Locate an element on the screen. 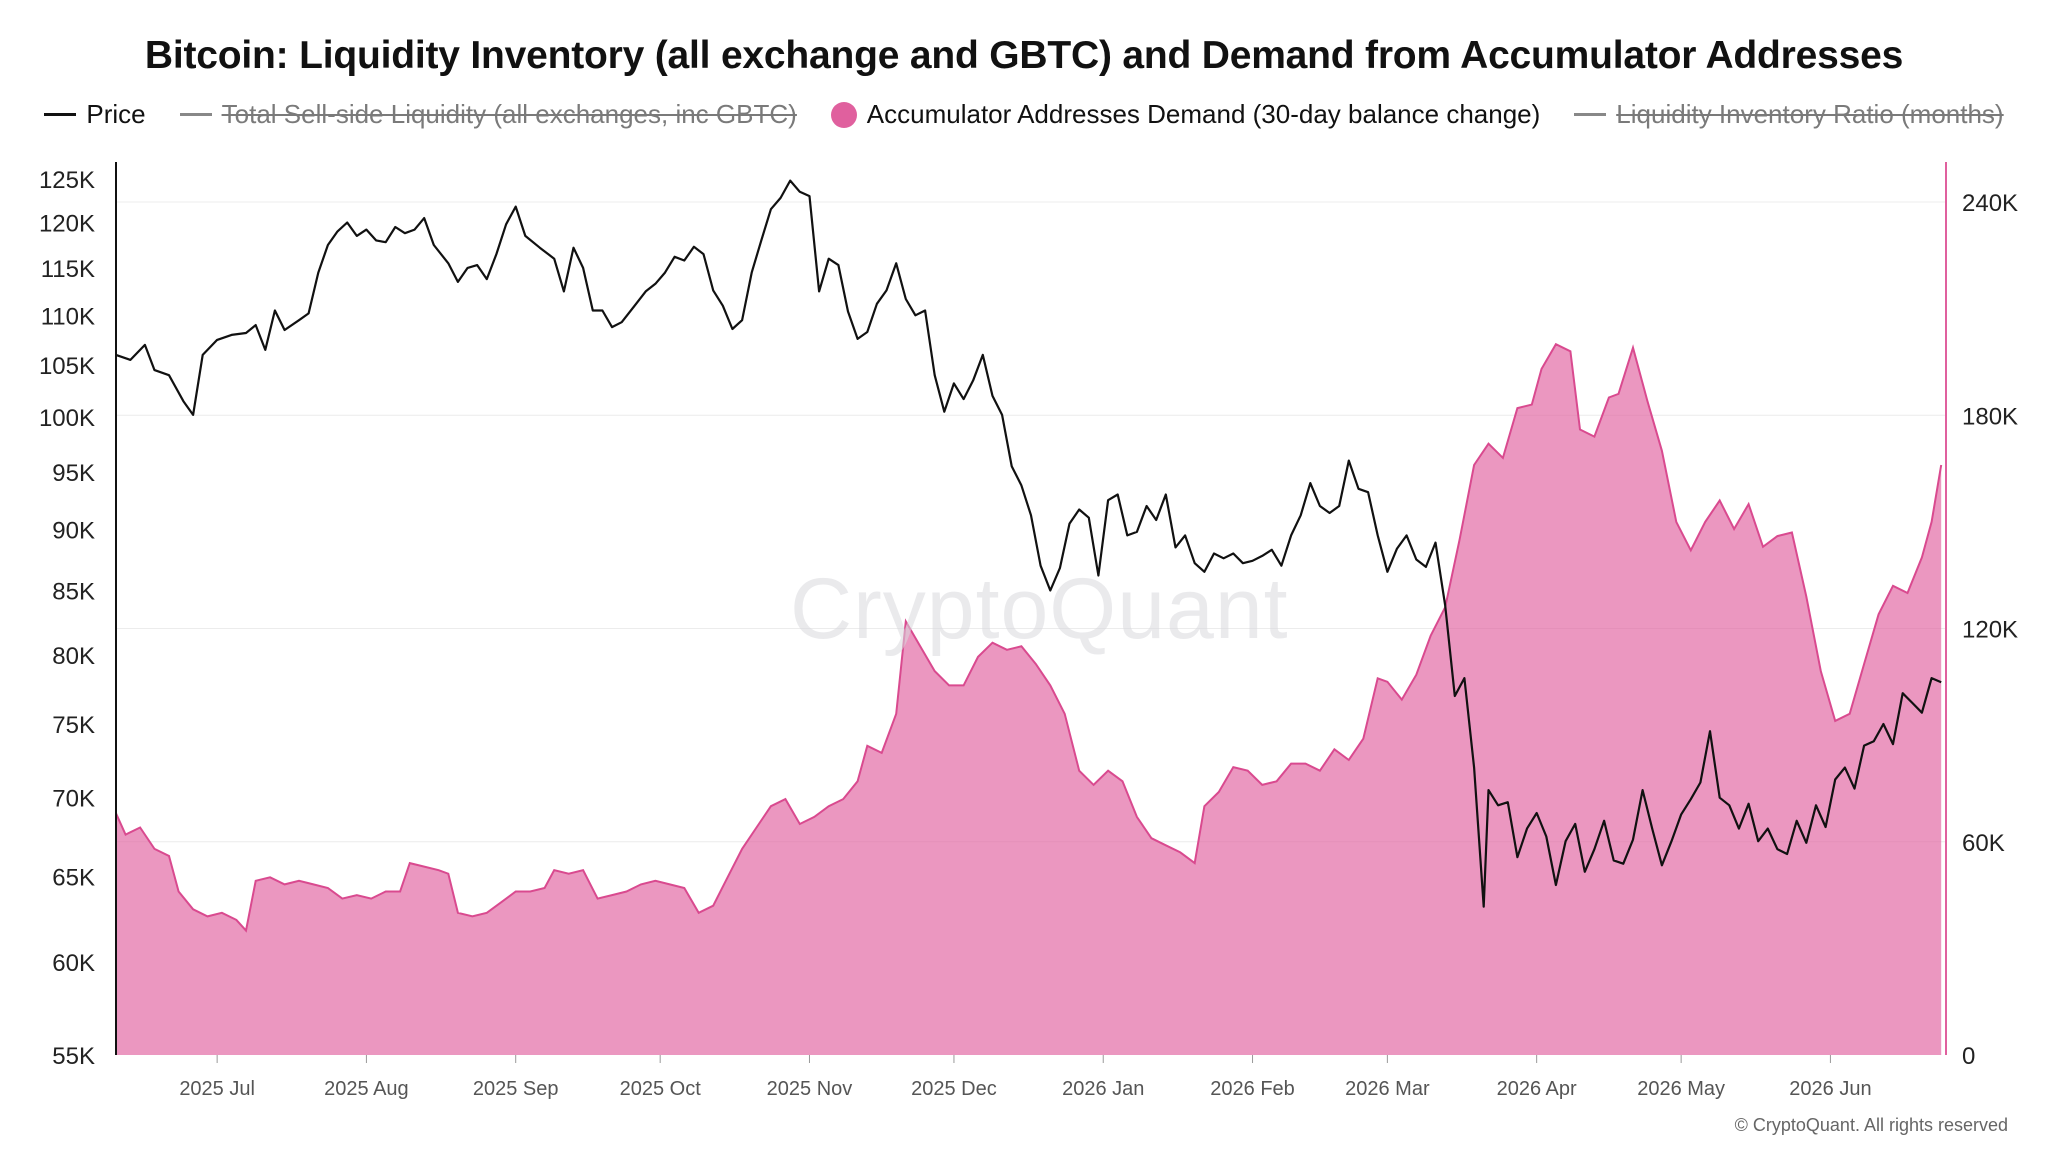 Image resolution: width=2048 pixels, height=1152 pixels. legend-label: Price is located at coordinates (116, 114).